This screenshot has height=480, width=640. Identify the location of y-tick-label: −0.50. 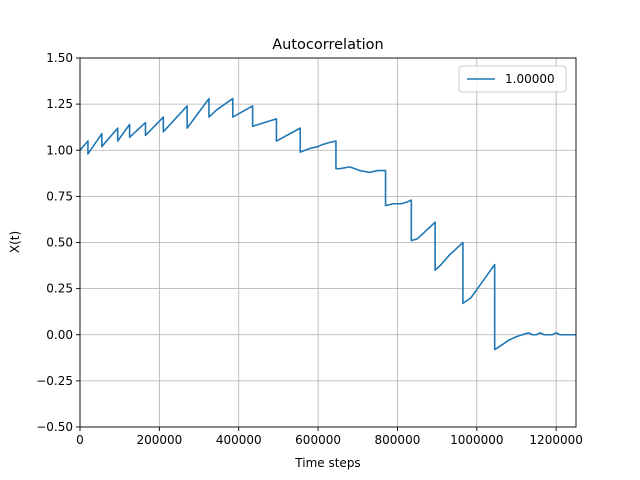
(54, 427).